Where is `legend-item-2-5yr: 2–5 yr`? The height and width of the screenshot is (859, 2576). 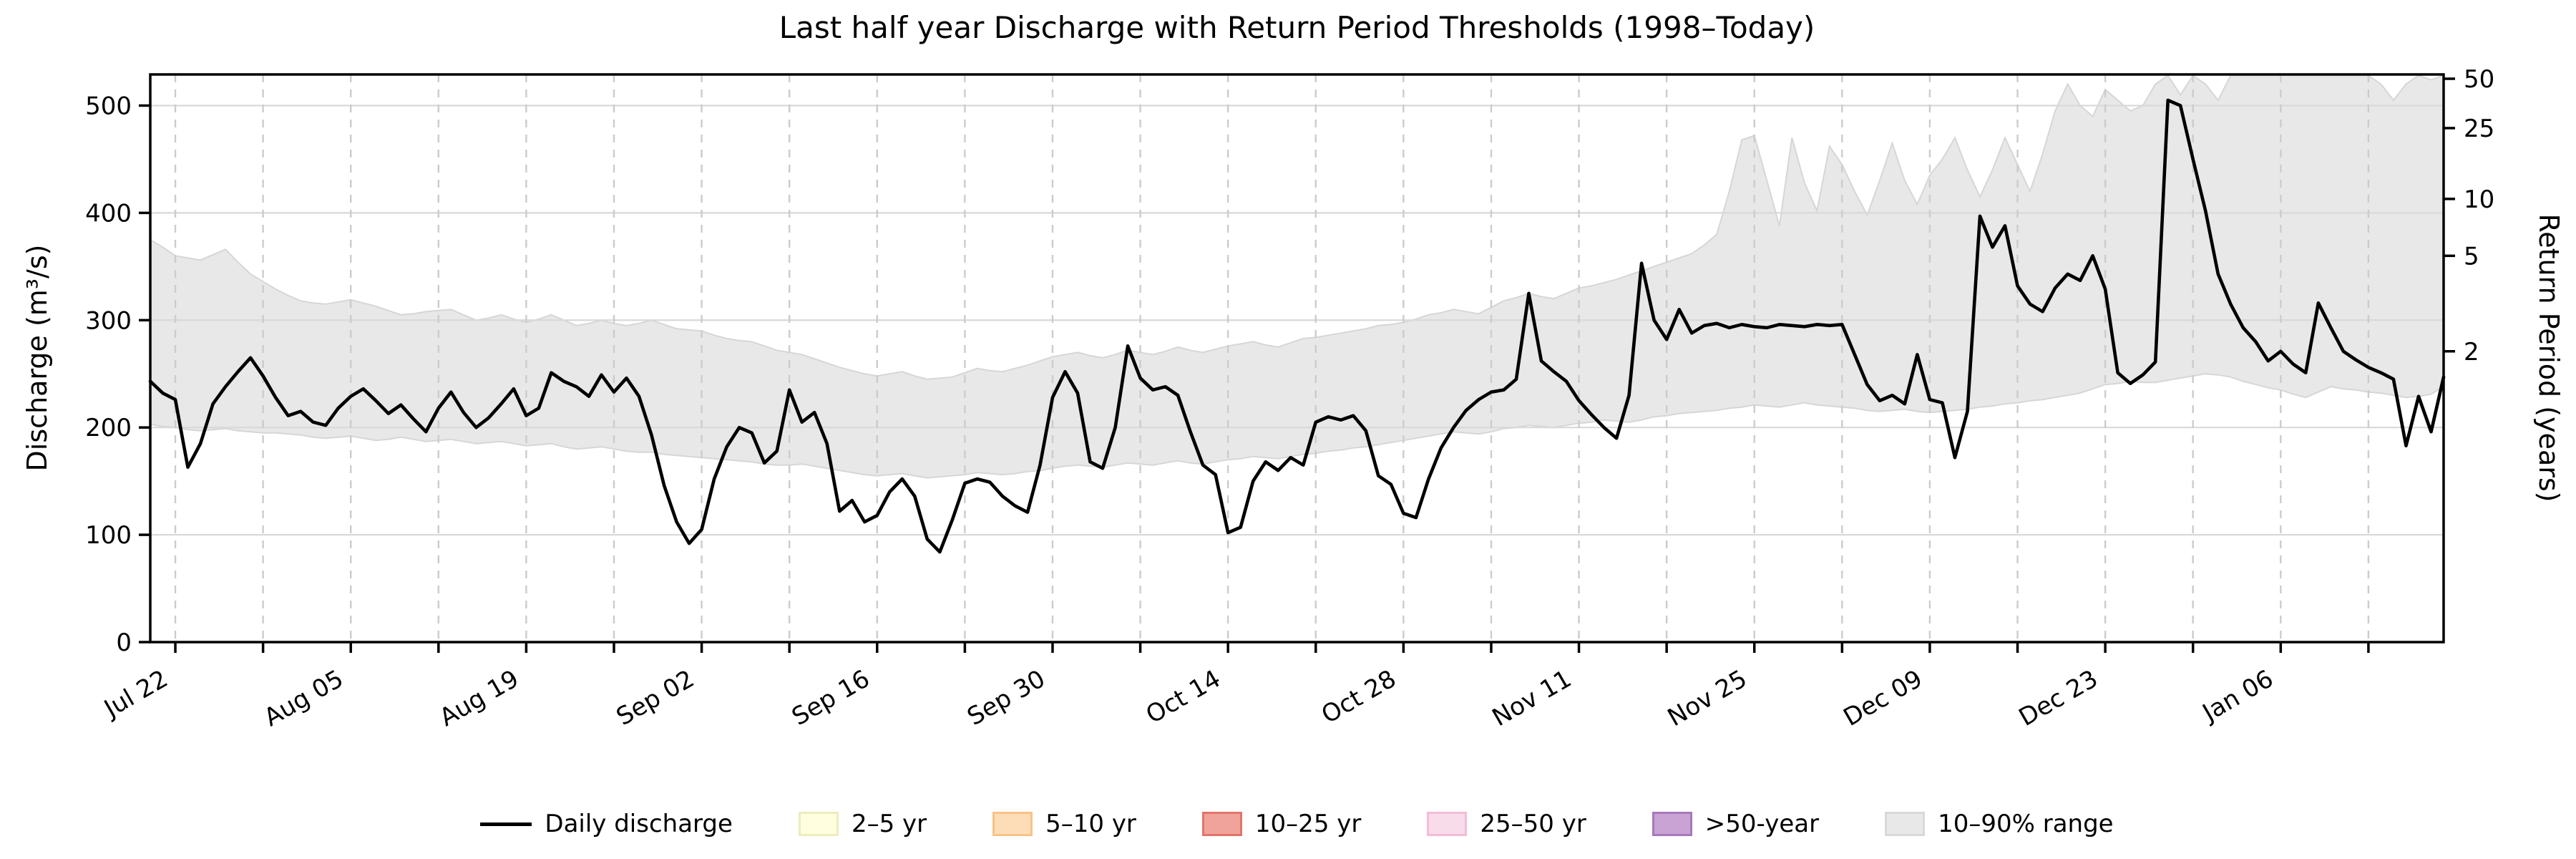
legend-item-2-5yr: 2–5 yr is located at coordinates (862, 824).